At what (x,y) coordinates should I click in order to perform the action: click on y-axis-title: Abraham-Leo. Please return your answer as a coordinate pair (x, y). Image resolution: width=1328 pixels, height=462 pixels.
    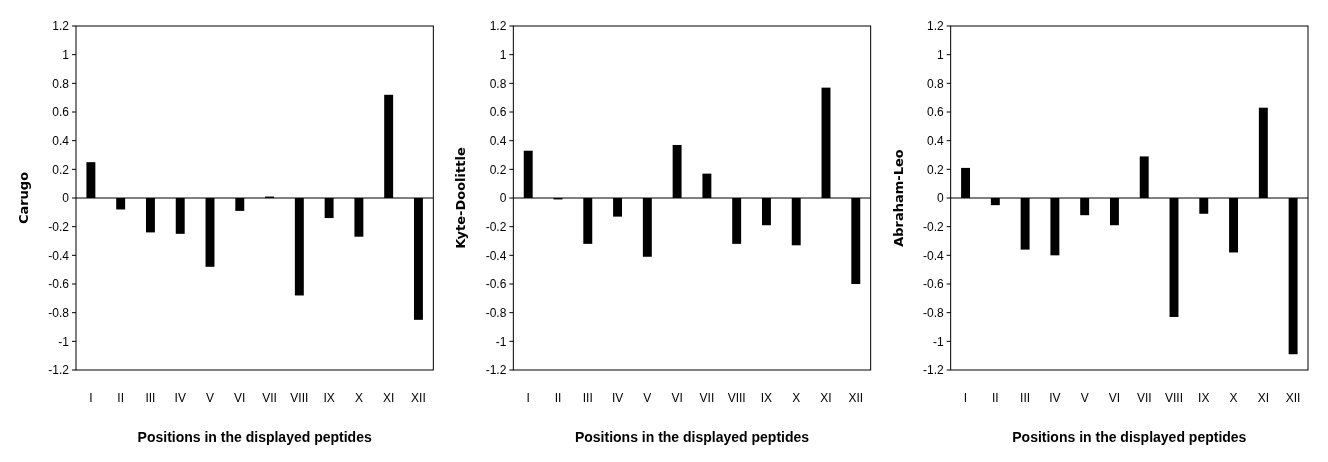
    Looking at the image, I should click on (898, 198).